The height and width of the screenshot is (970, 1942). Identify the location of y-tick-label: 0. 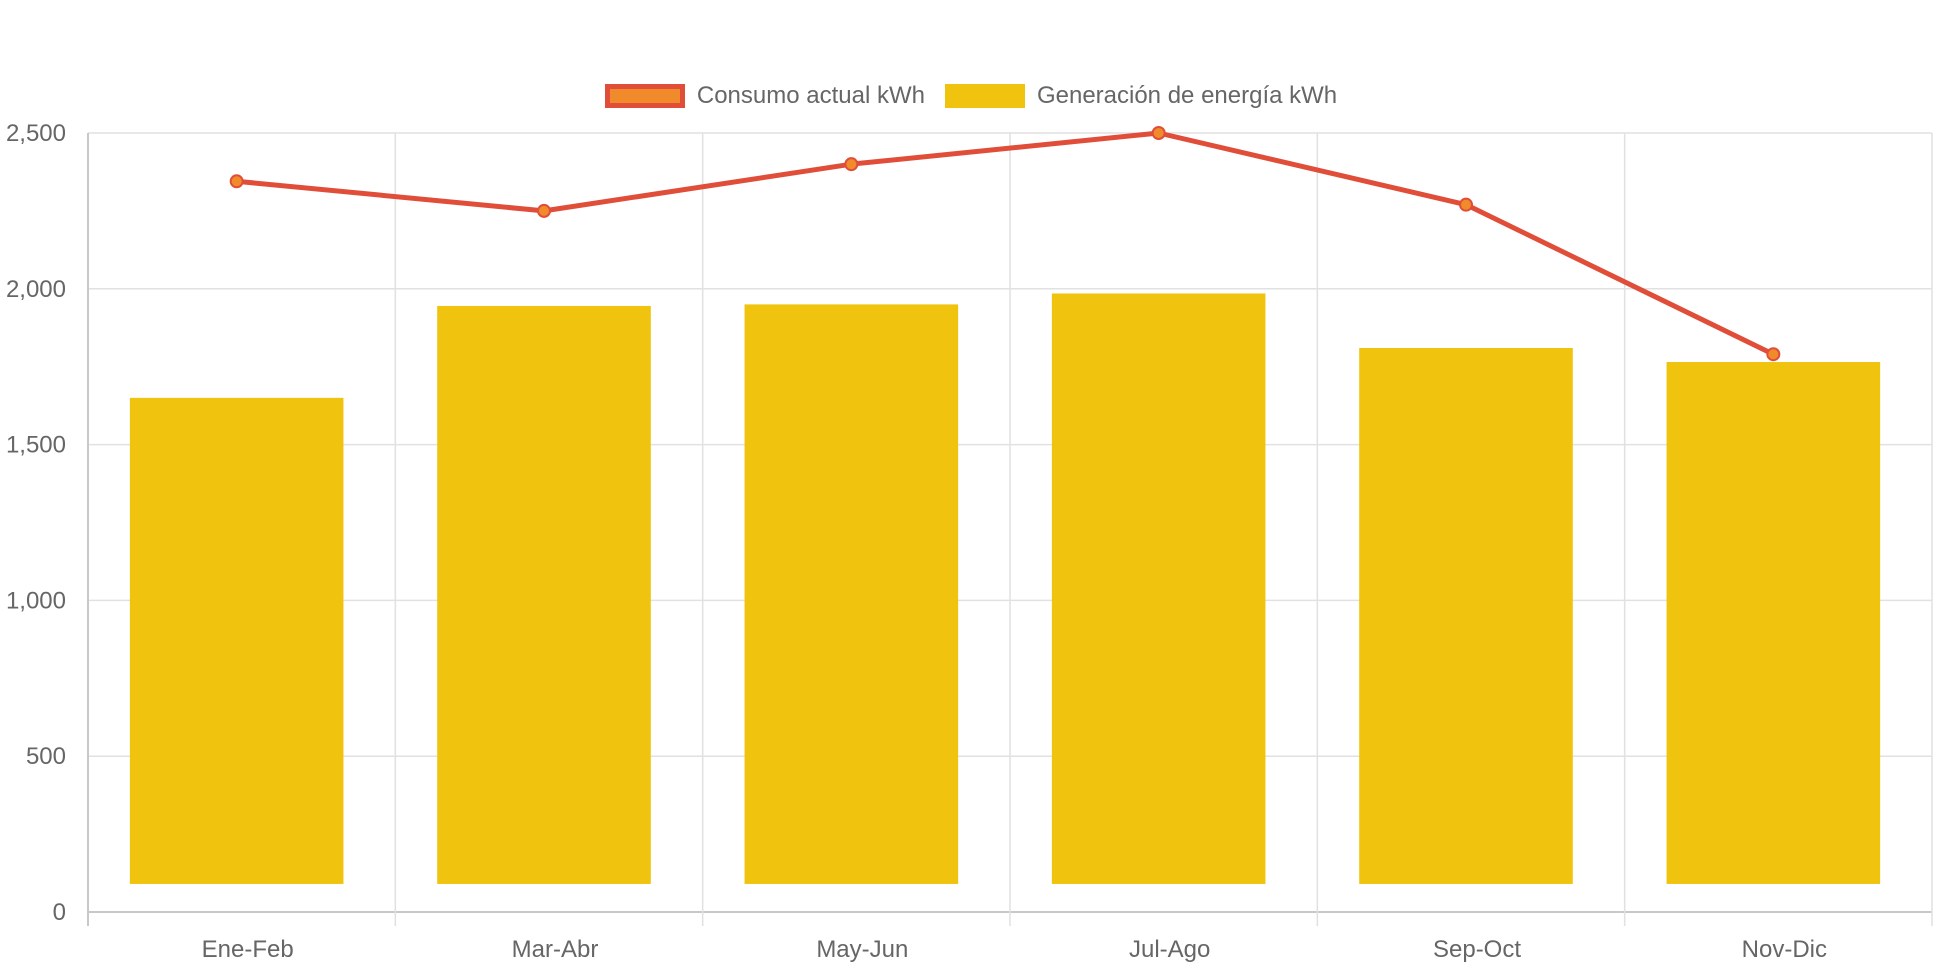
(59, 912).